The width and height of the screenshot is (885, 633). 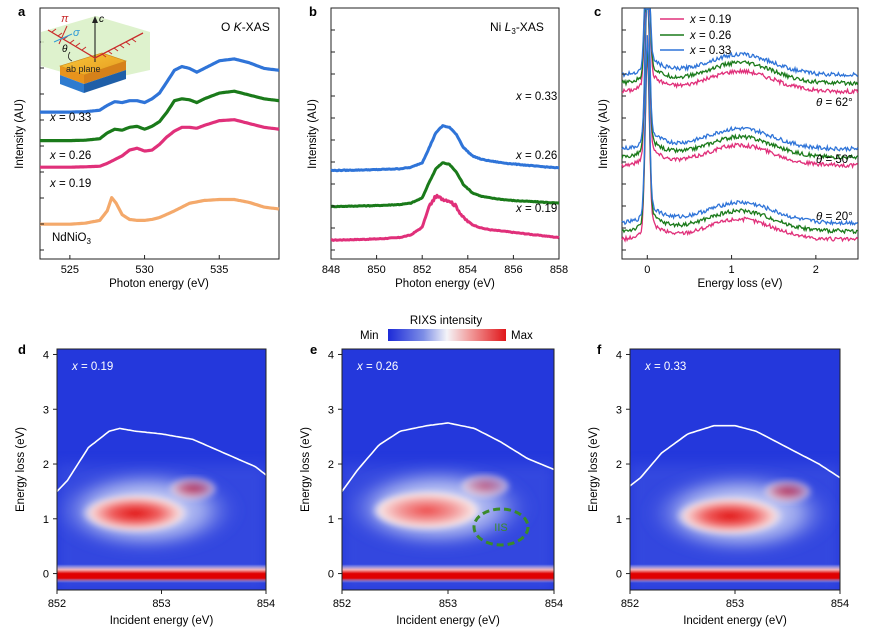 I want to click on panel-e-ytick-label-0: 0, so click(x=331, y=575).